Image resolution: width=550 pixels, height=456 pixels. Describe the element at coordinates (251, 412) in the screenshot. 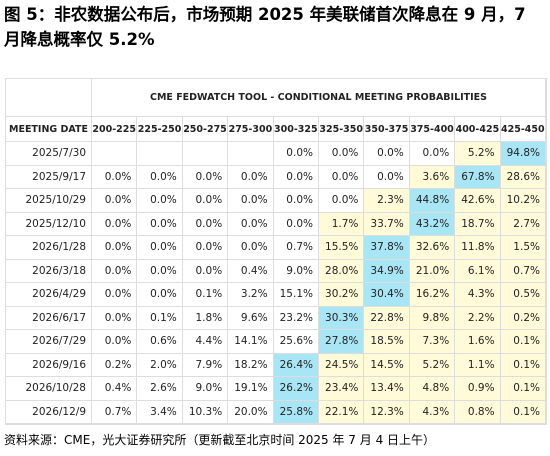

I see `probability-cell: 20.0%` at that location.